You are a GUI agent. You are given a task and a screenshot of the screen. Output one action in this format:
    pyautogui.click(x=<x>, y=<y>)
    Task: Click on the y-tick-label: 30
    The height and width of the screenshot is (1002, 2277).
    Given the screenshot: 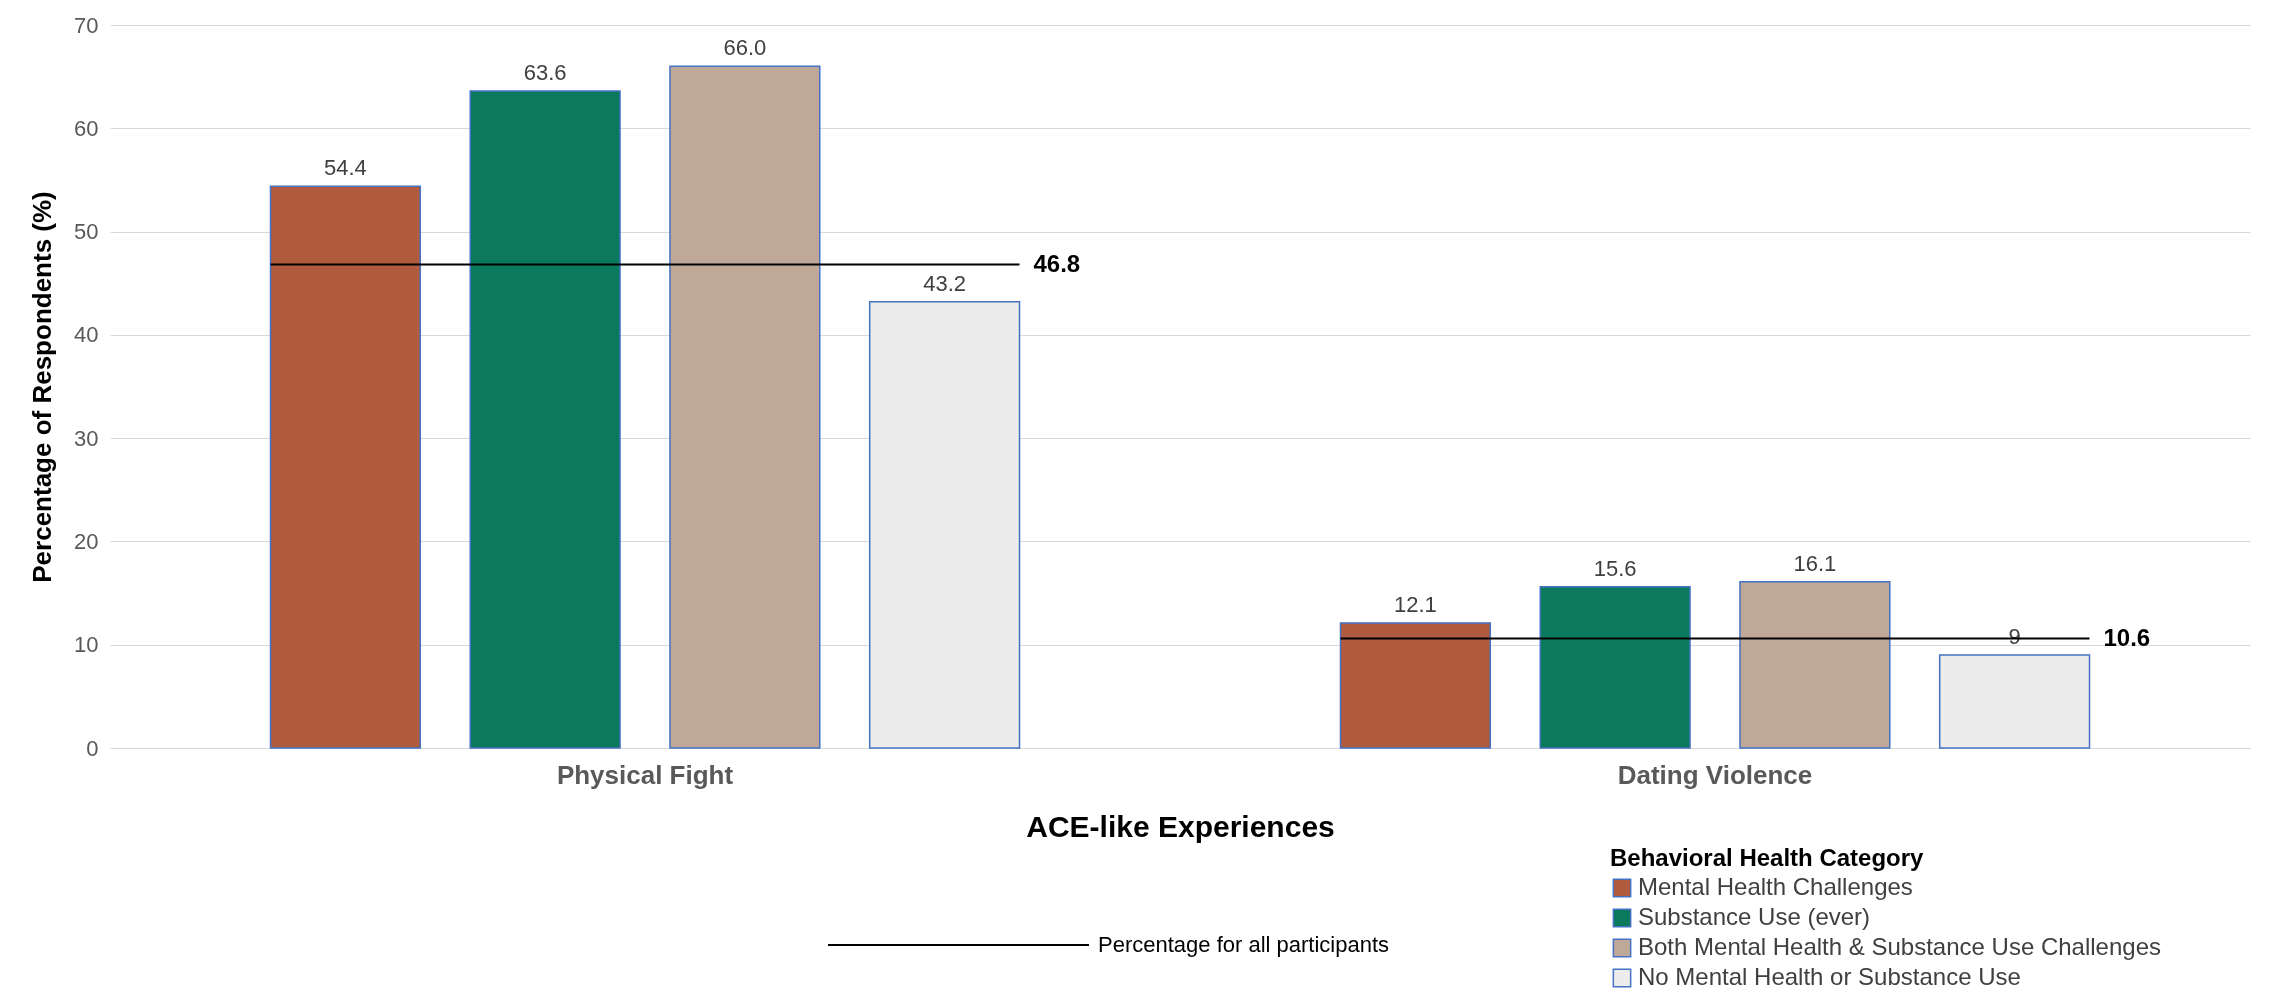 What is the action you would take?
    pyautogui.click(x=86, y=438)
    